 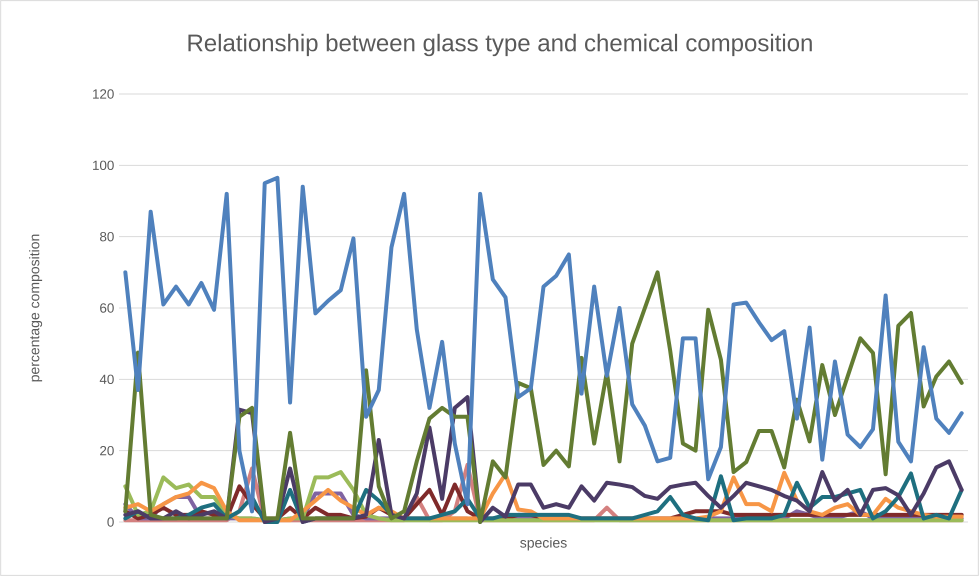 I want to click on chart-title: Relationship between glass type and chemical composition, so click(x=500, y=45).